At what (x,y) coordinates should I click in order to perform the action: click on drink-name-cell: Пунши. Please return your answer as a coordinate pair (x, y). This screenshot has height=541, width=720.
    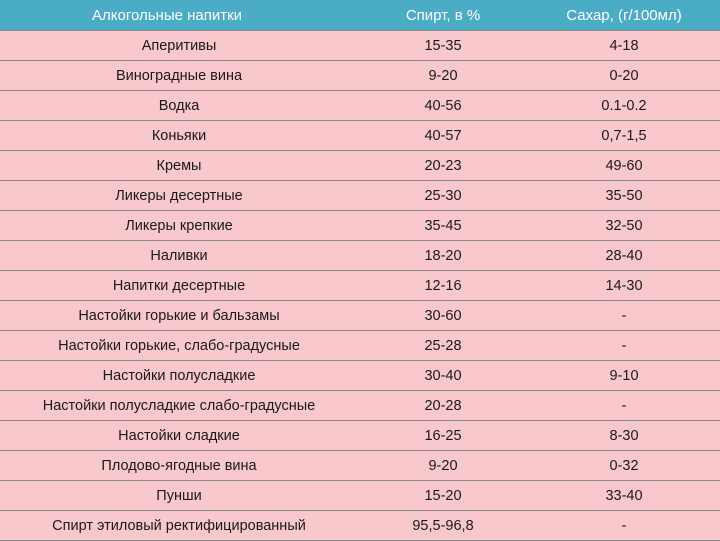
    Looking at the image, I should click on (179, 495).